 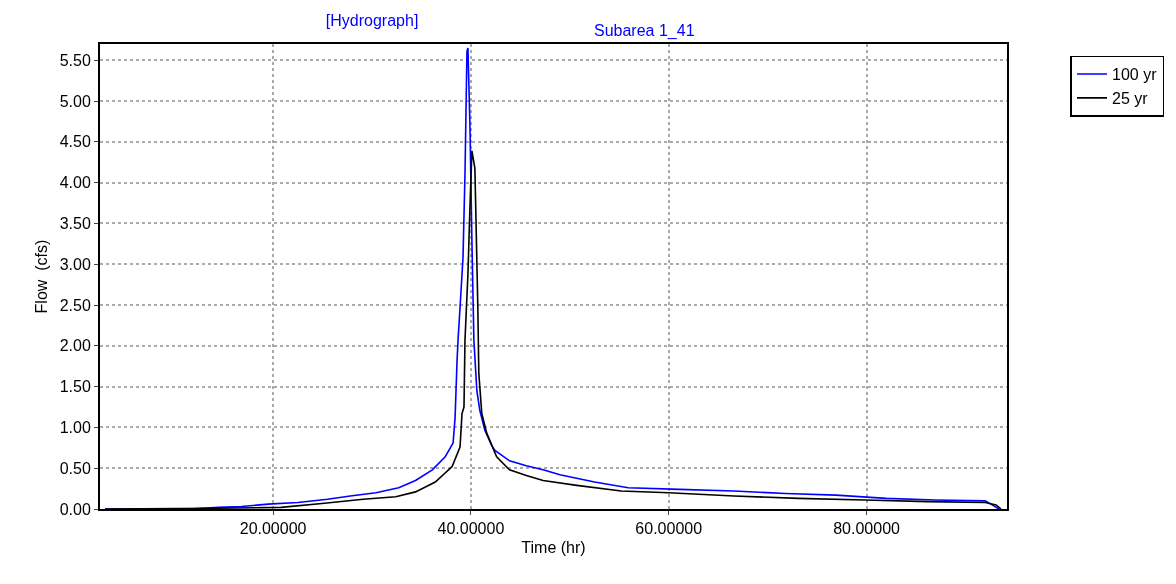 I want to click on y-tick-label: 4.00, so click(x=75, y=183).